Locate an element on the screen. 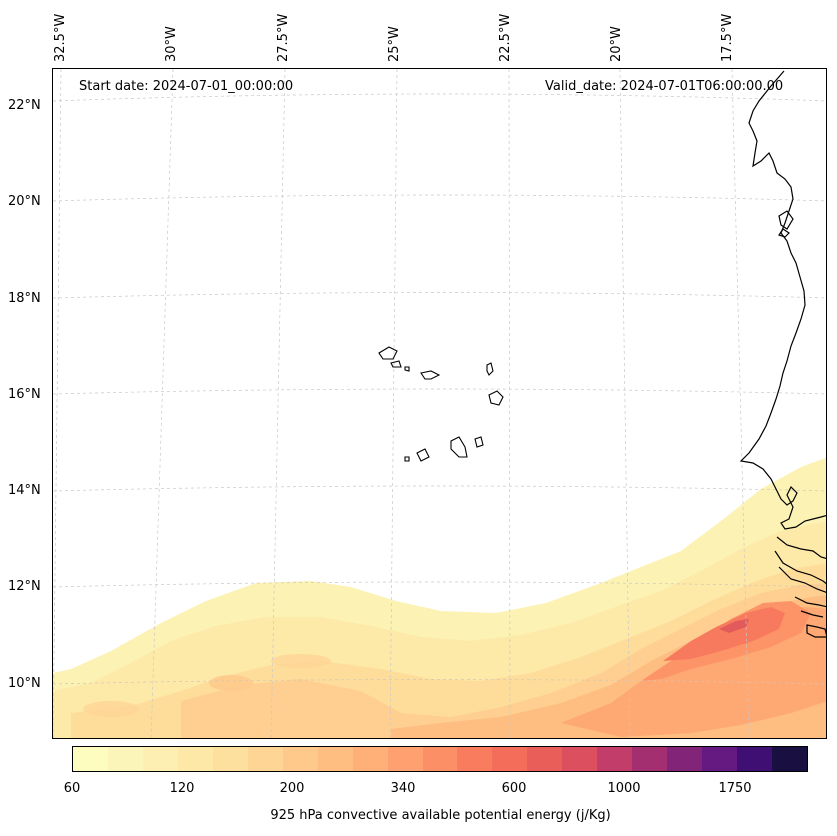 This screenshot has width=837, height=836. lat-label-22n: 22°N is located at coordinates (24, 105).